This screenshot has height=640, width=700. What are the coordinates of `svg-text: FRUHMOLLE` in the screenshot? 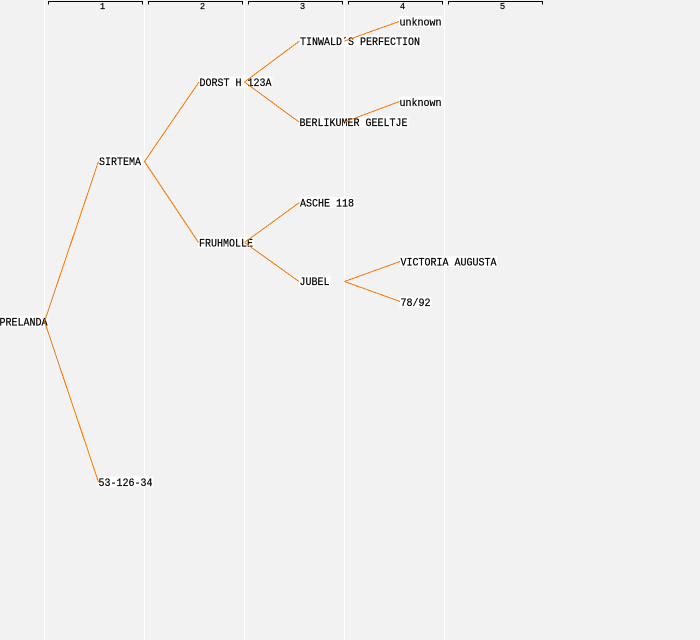 It's located at (226, 245).